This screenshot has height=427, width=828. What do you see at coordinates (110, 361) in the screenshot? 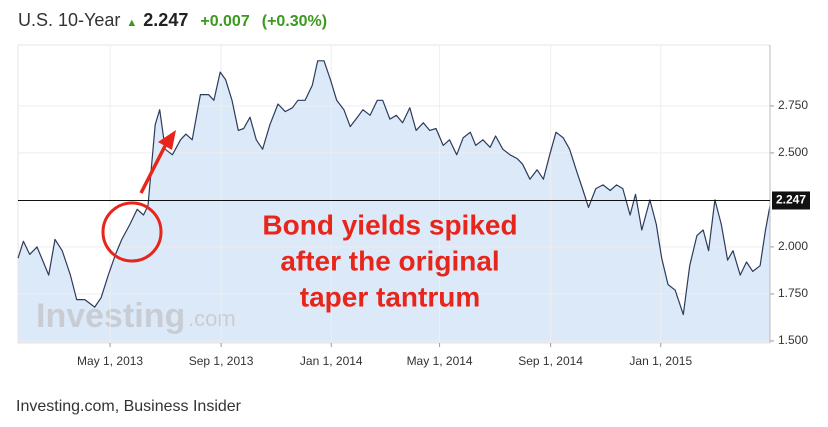
I see `x-tick-label: May 1, 2013` at bounding box center [110, 361].